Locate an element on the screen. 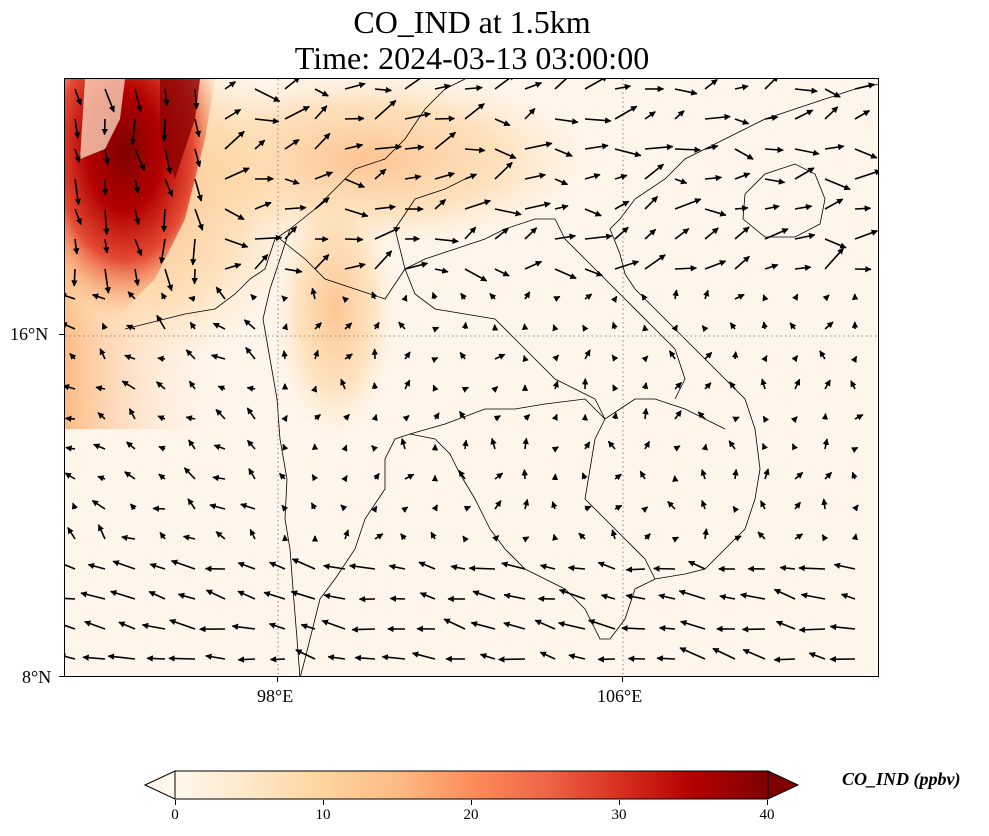  co-field-light-patch is located at coordinates (102, 119).